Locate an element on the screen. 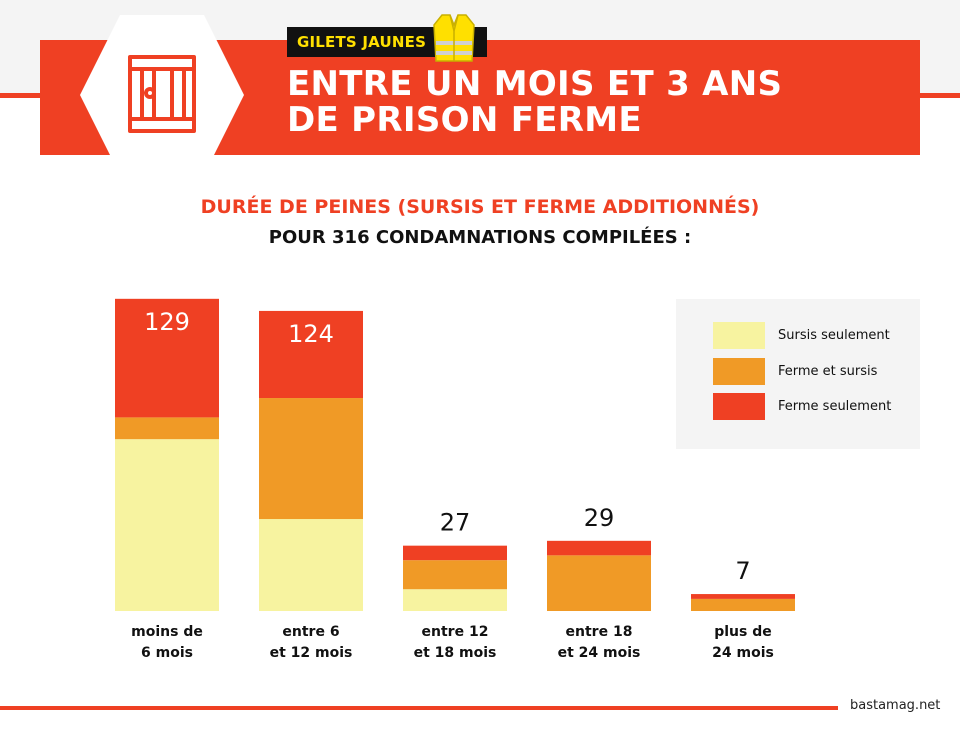 The height and width of the screenshot is (730, 960). legend-label-sursis: Sursis seulement is located at coordinates (834, 335).